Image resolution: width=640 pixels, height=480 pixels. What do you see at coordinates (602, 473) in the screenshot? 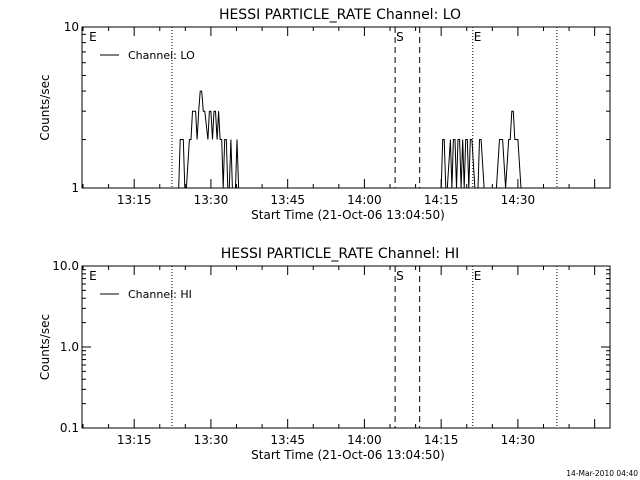
I see `footer-timestamp: 14-Mar-2010 04:40` at bounding box center [602, 473].